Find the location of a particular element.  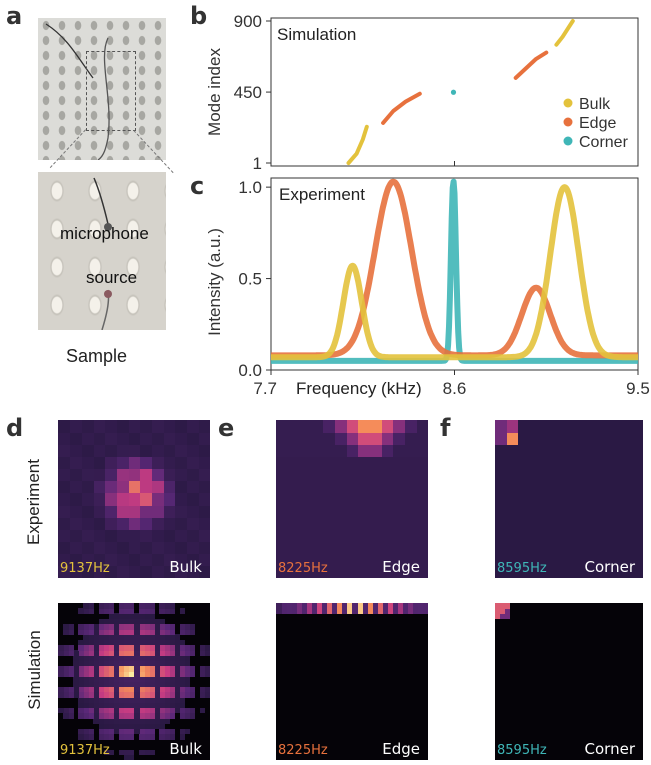

corner-sim-cell is located at coordinates (498, 616).